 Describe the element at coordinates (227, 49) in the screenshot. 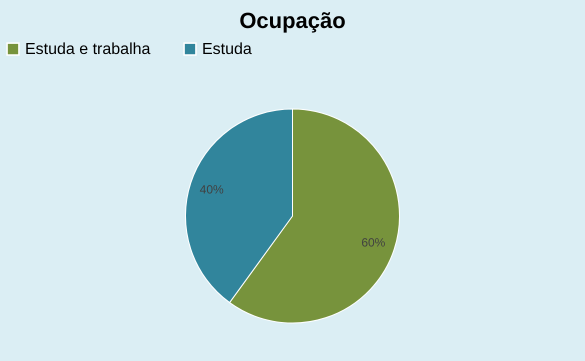

I see `legend-label: Estuda` at that location.